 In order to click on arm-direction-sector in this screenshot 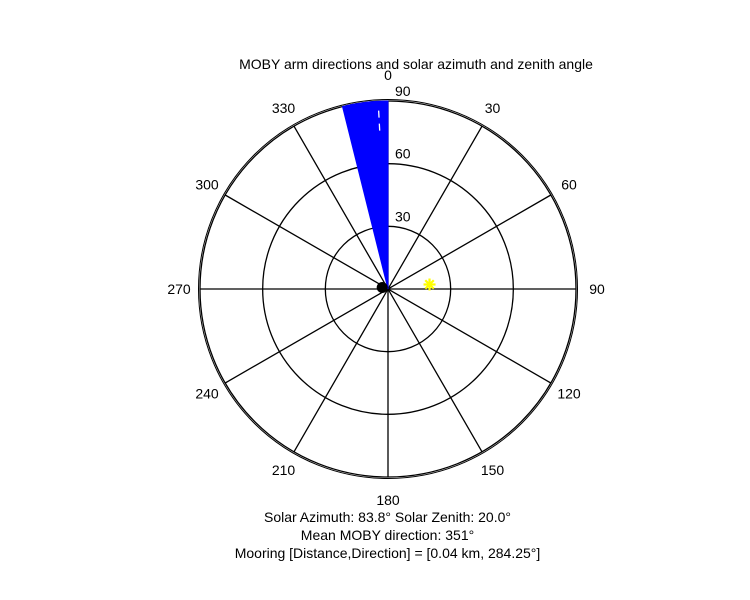, I will do `click(365, 195)`.